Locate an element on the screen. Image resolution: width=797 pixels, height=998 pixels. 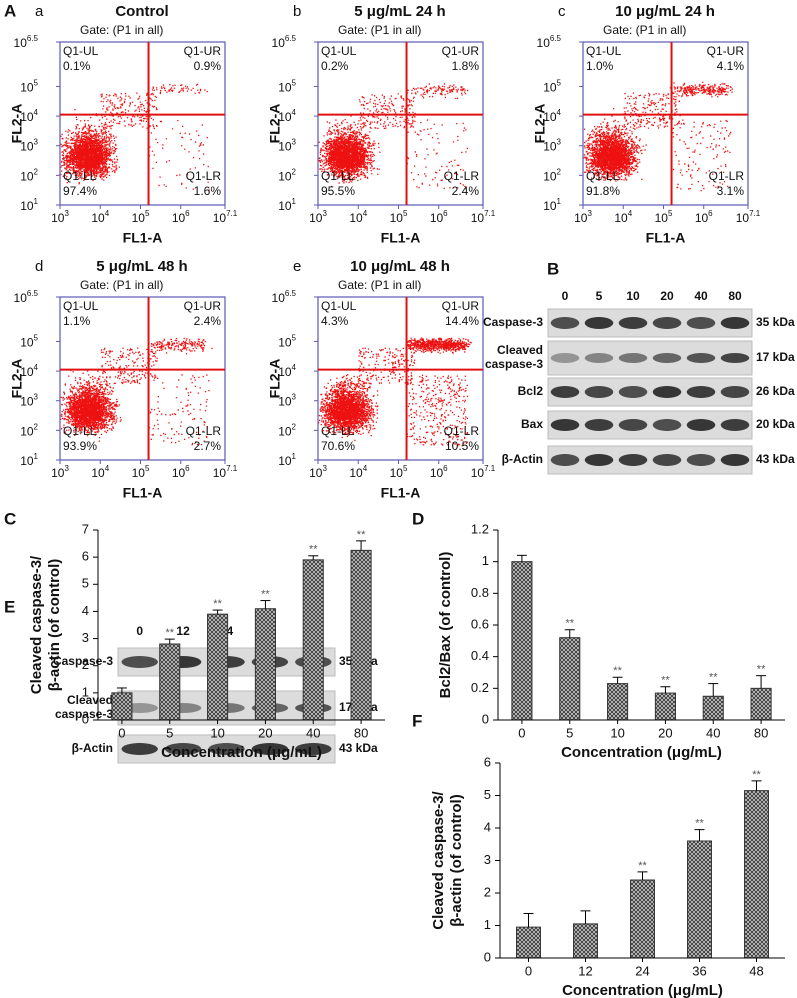
x-tick-label: 12 is located at coordinates (585, 970).